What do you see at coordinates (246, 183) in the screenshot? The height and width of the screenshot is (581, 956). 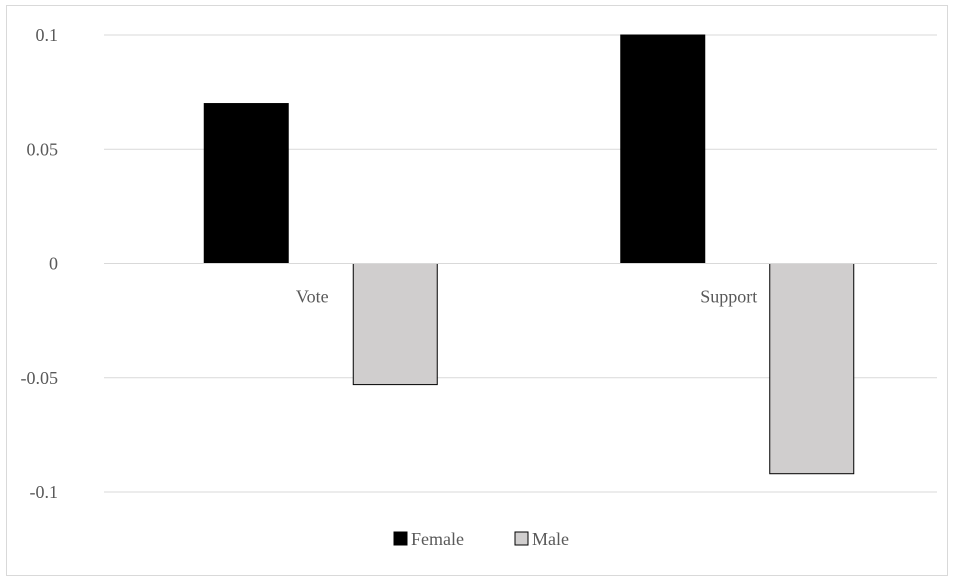 I see `bar-female-vote` at bounding box center [246, 183].